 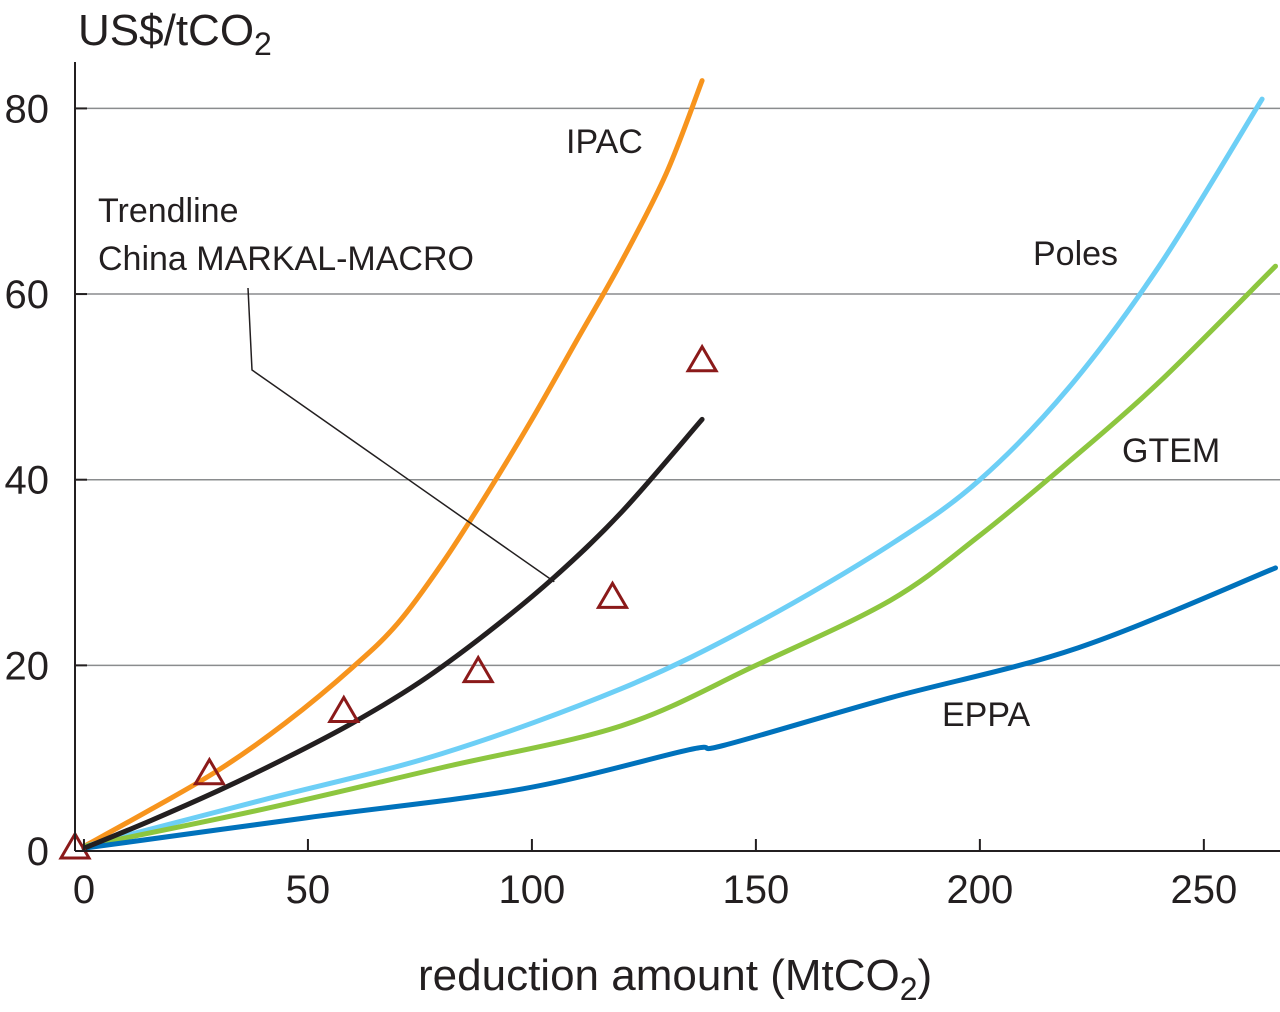 I want to click on annotation-line-2: China MARKAL-MACRO, so click(x=286, y=259).